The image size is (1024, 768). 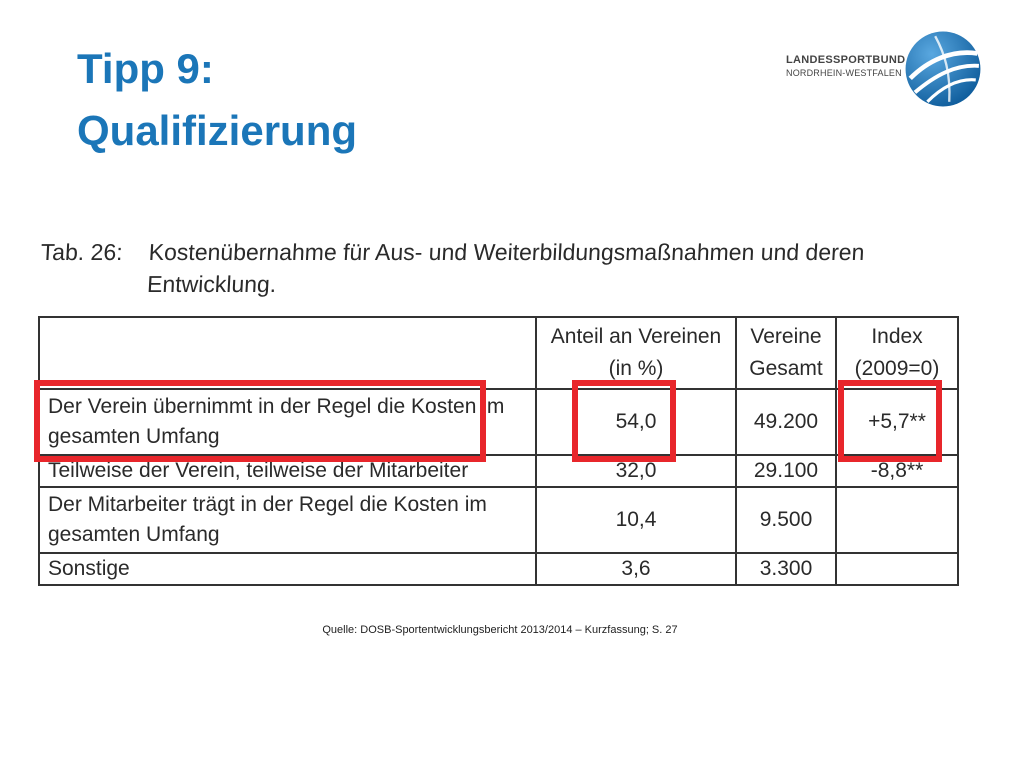 I want to click on logo-line1: LANDESSPORTBUND, so click(x=846, y=60).